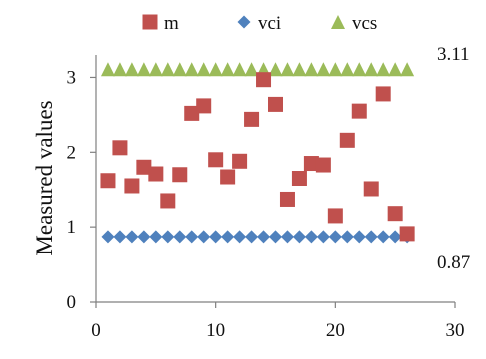 Image resolution: width=486 pixels, height=359 pixels. Describe the element at coordinates (453, 158) in the screenshot. I see `annotations: 3.11 0.87` at that location.